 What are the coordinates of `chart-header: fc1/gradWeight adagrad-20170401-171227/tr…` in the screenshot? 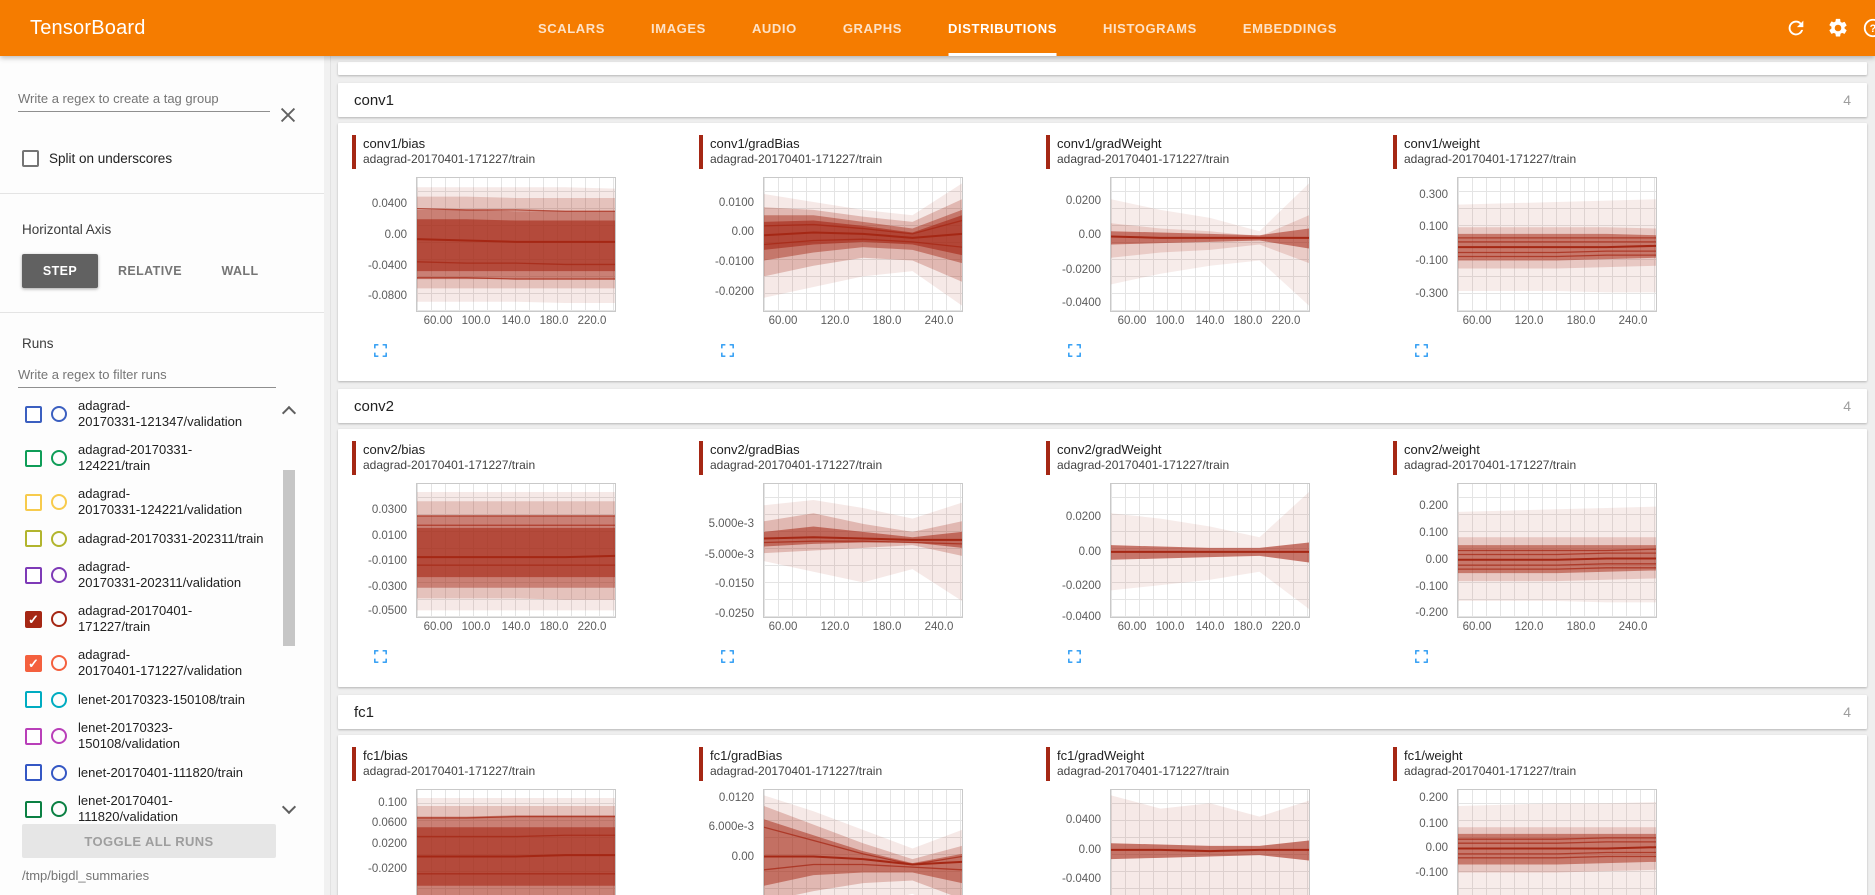 It's located at (1219, 764).